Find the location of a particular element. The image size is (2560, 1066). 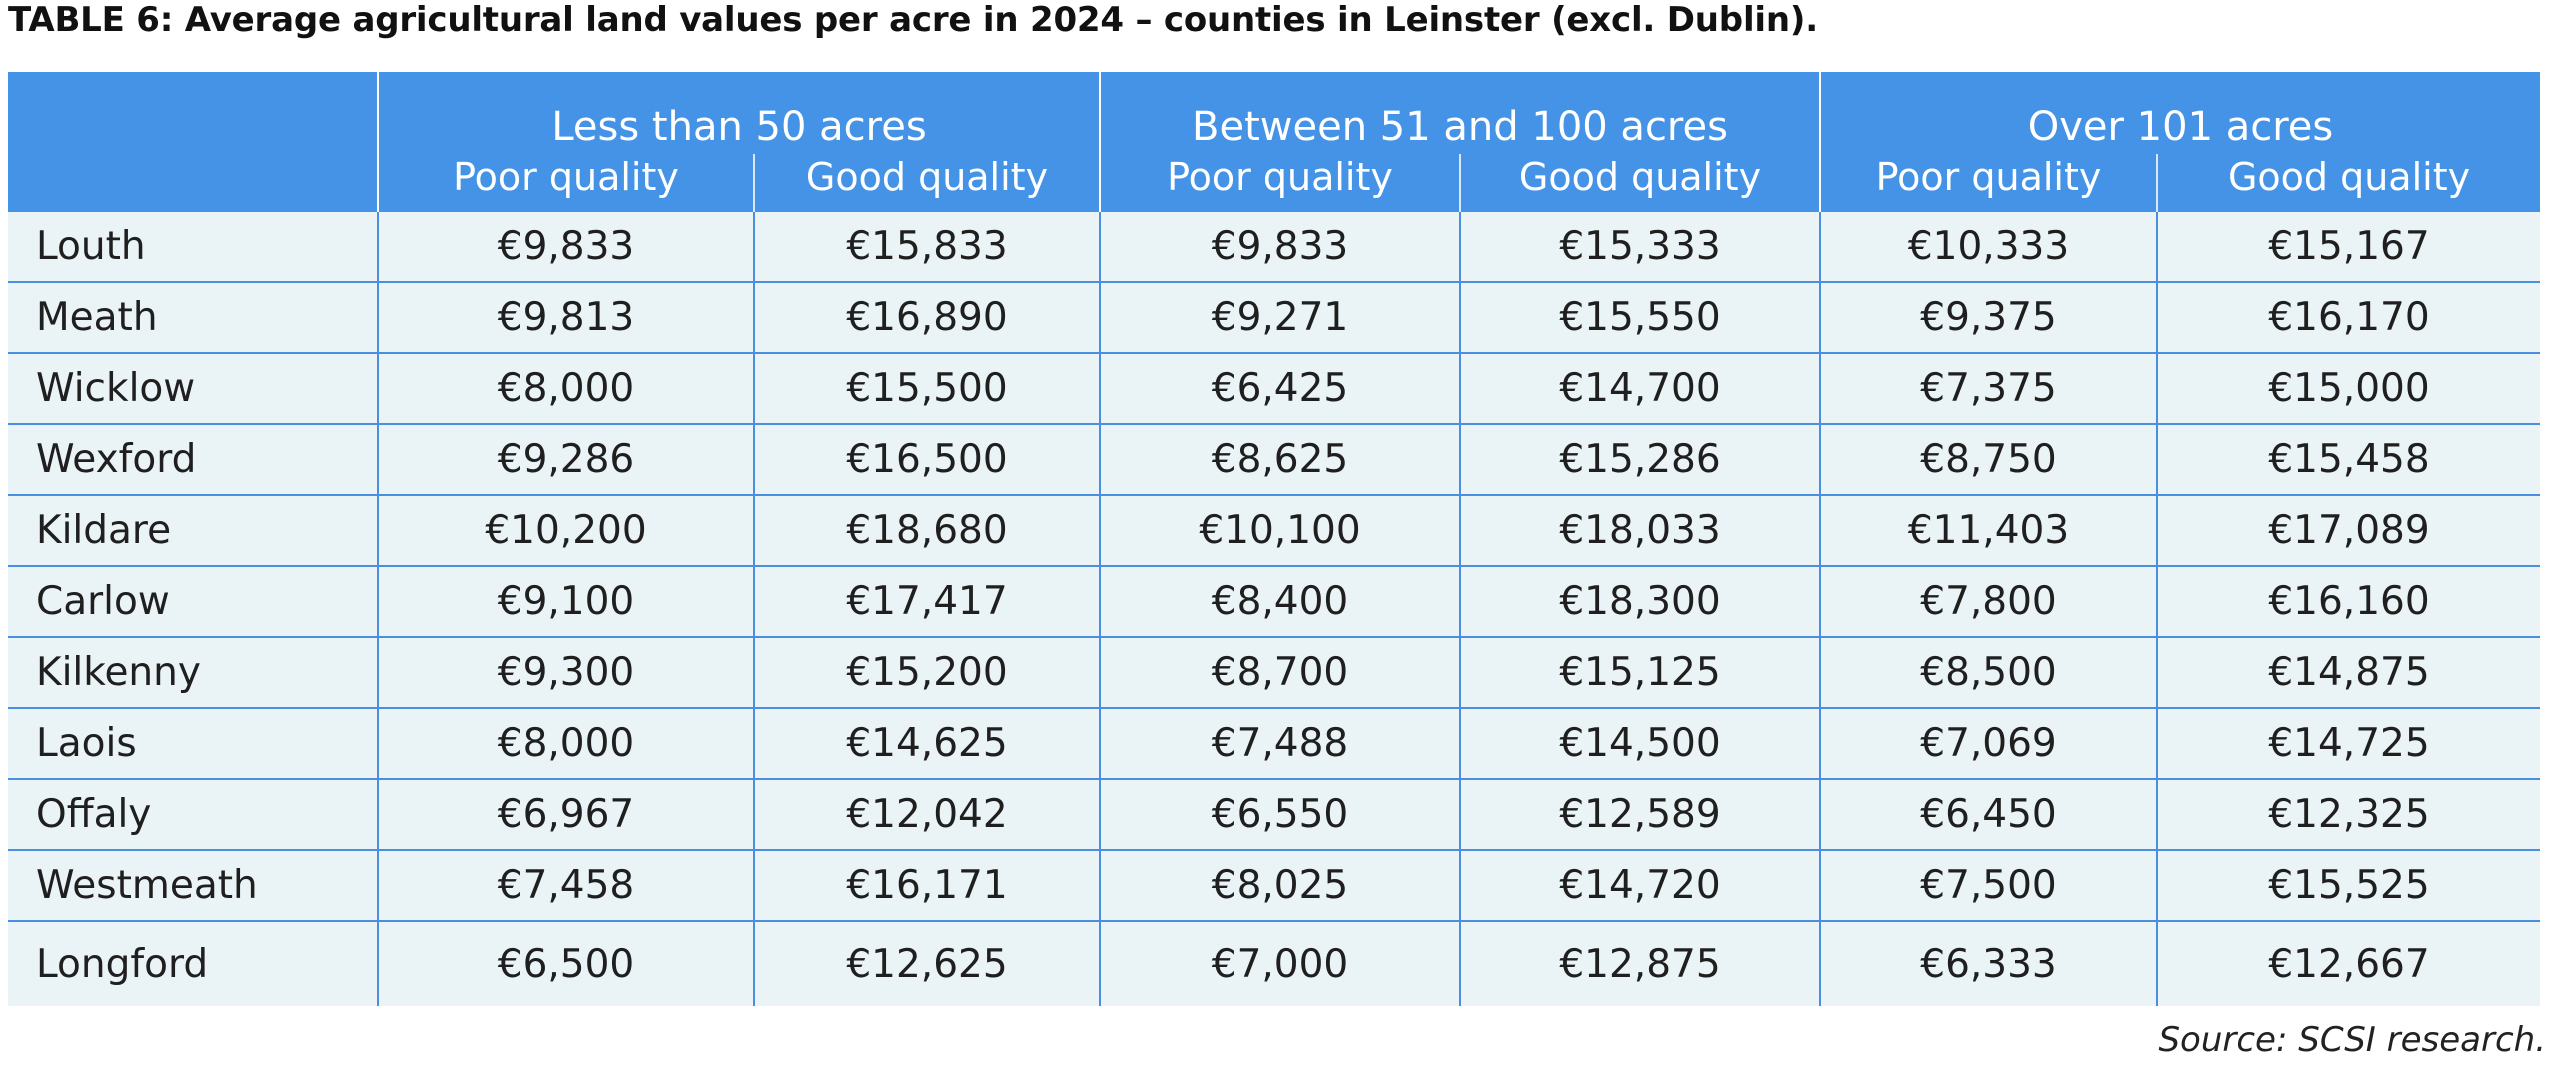

value-cell: €18,033 is located at coordinates (1639, 531).